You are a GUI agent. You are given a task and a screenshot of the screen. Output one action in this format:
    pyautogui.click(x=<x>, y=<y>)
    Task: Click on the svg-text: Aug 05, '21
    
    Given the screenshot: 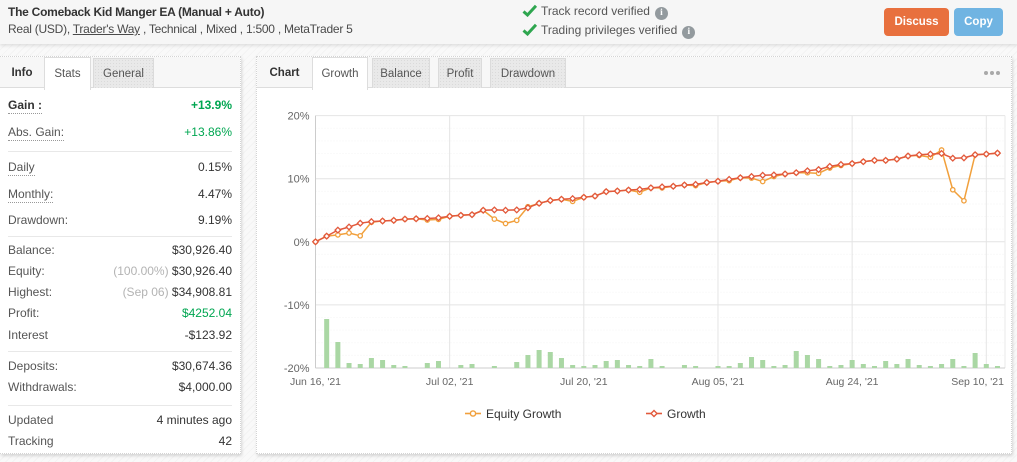 What is the action you would take?
    pyautogui.click(x=718, y=382)
    